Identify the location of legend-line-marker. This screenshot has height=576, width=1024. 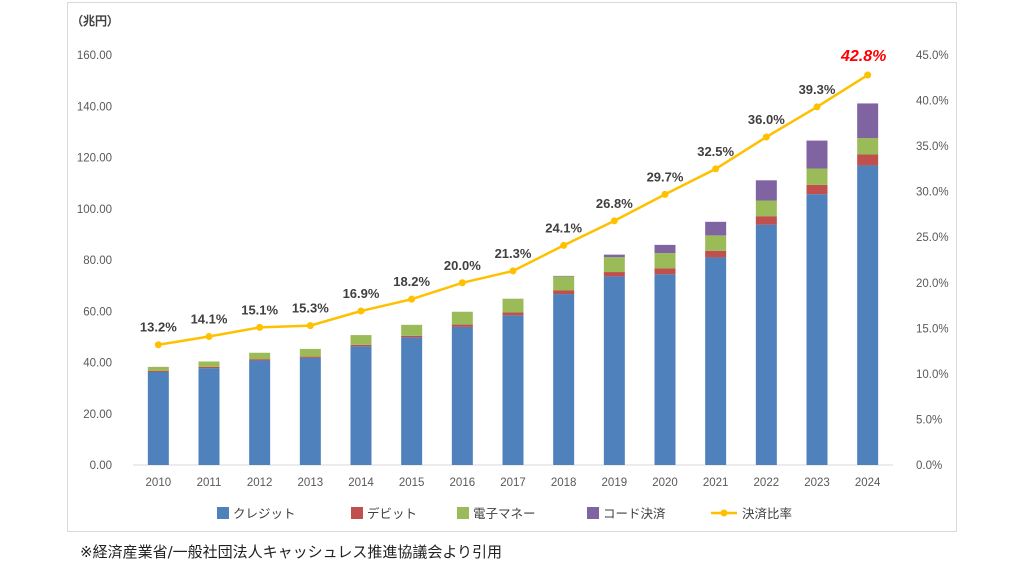
(724, 513).